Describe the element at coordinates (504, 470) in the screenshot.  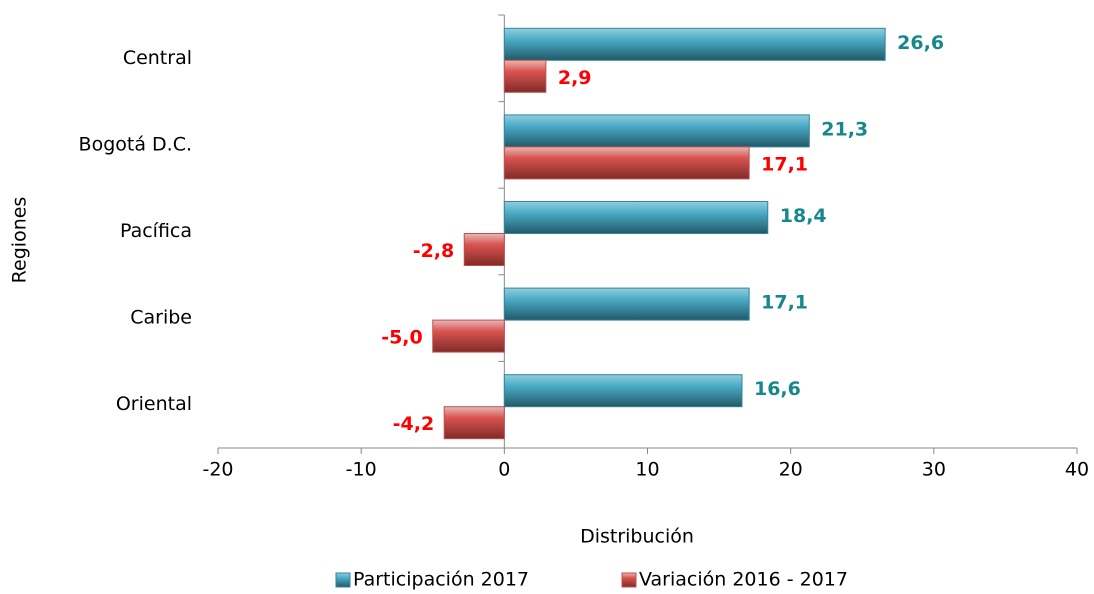
I see `x-tick-label: 0` at that location.